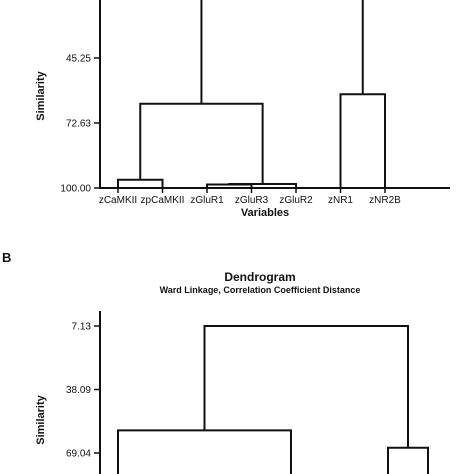  Describe the element at coordinates (207, 200) in the screenshot. I see `dendrogram-a-leaf-label: zGluR1` at that location.